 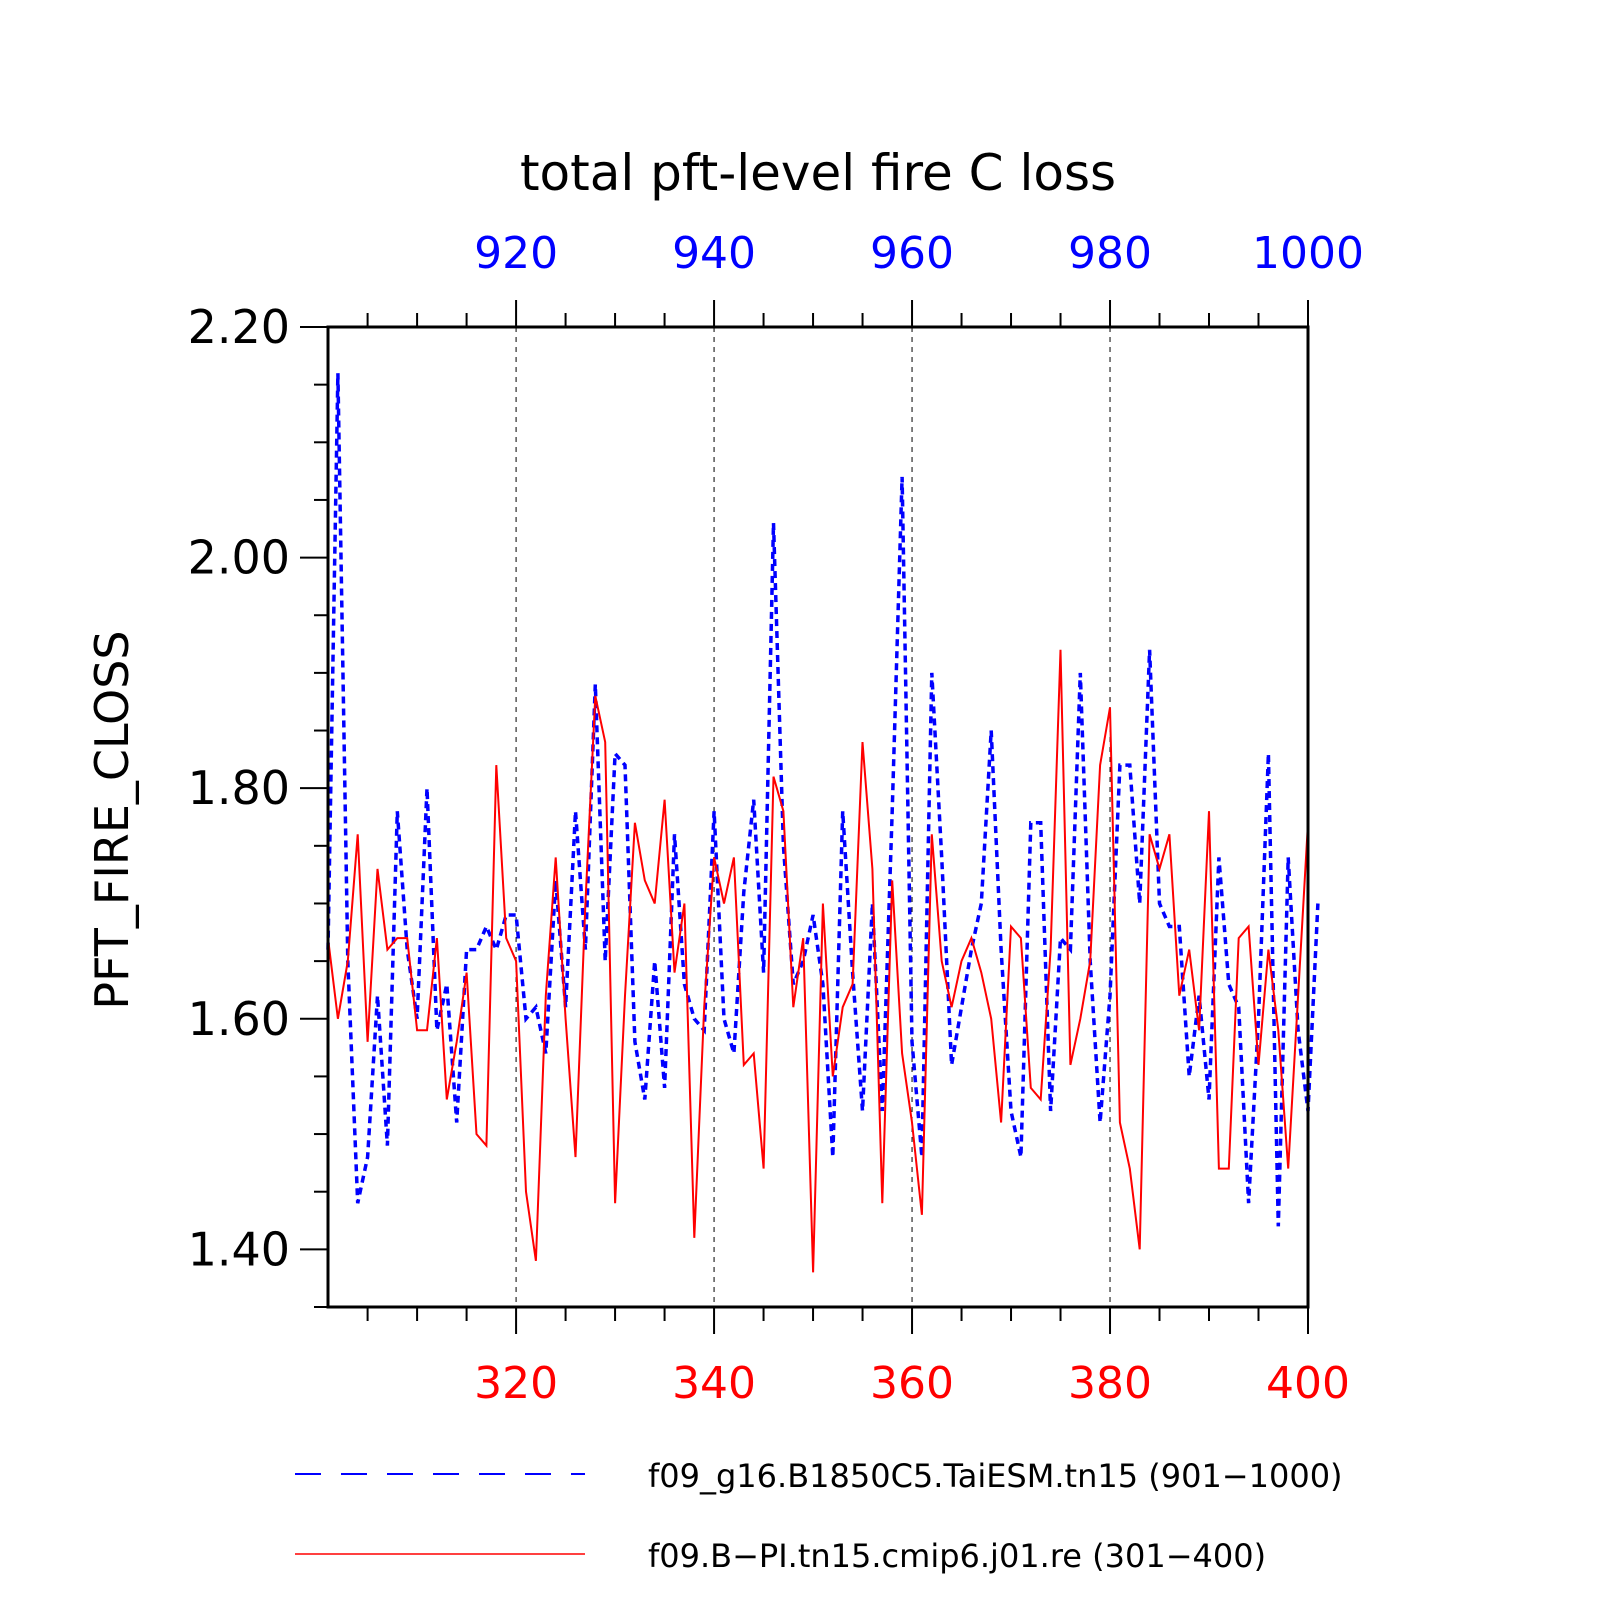 I want to click on y-tick-label: 2.20, so click(x=239, y=327).